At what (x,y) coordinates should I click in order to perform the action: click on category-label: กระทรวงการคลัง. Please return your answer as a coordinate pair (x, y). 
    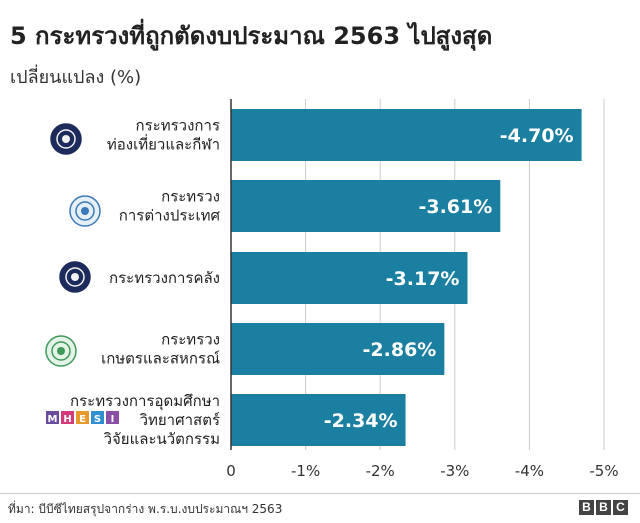
    Looking at the image, I should click on (164, 278).